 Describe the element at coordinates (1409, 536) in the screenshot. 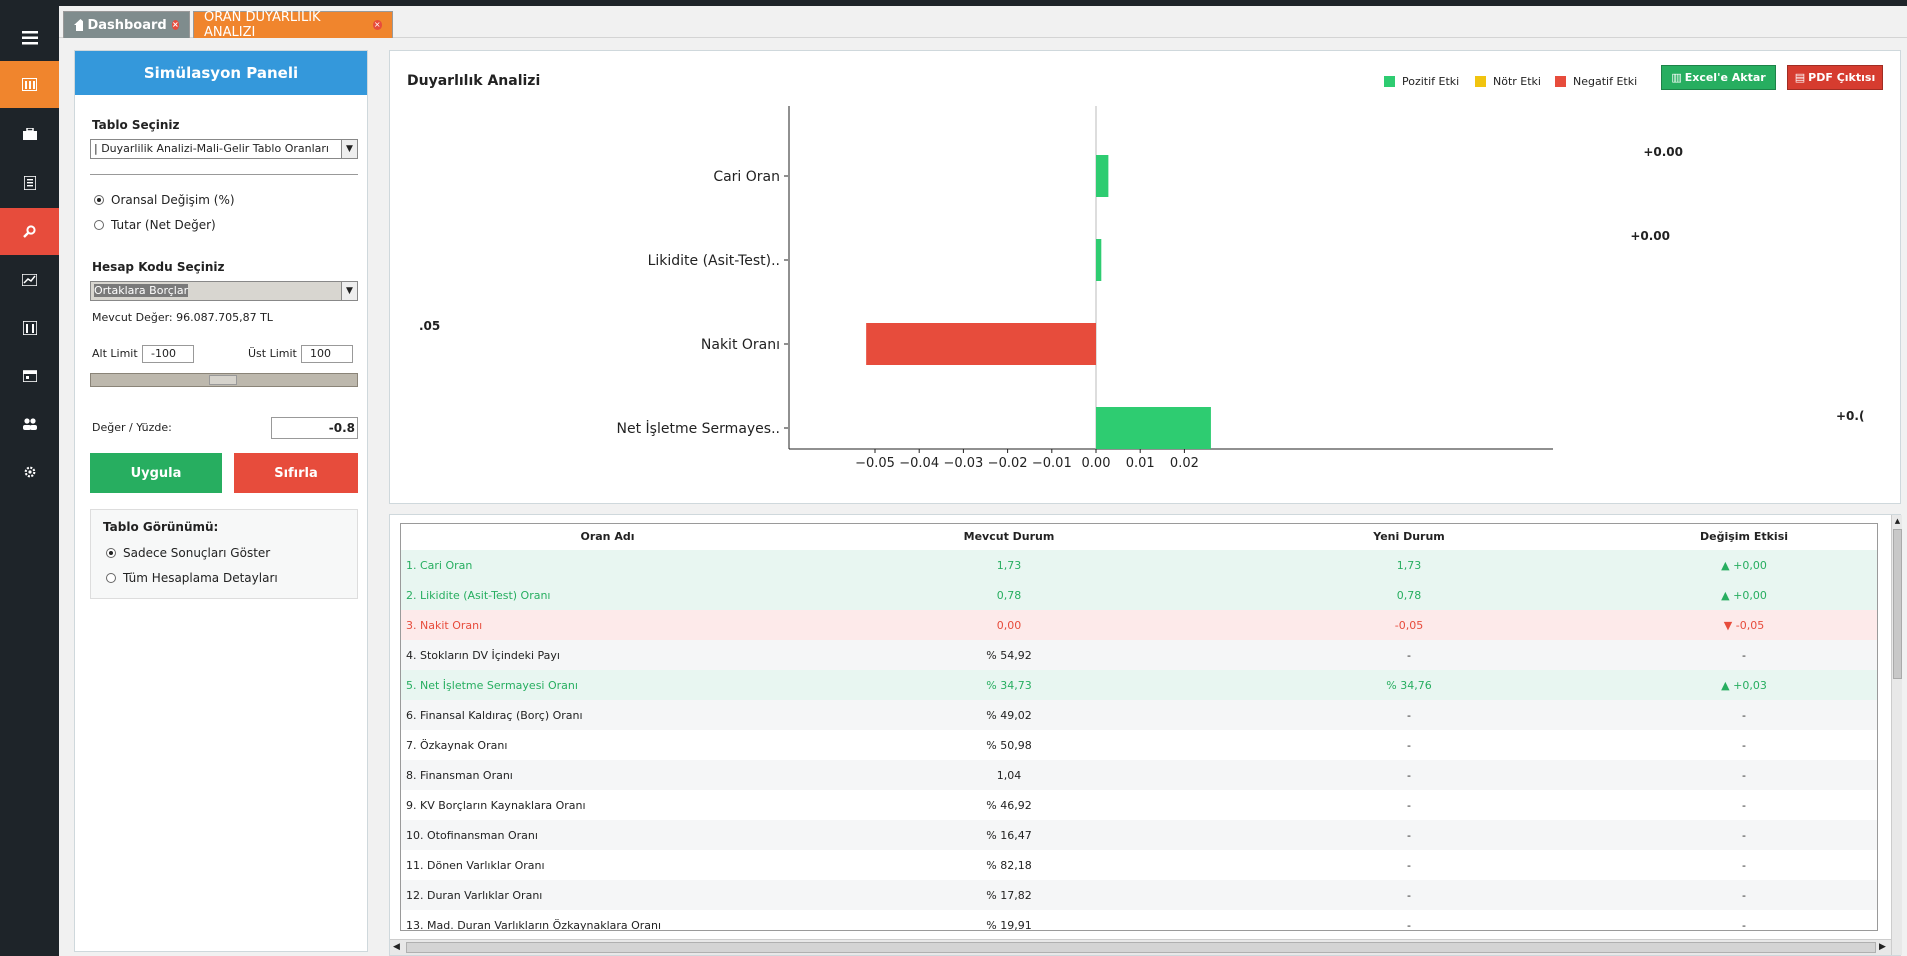

I see `header-cell: Yeni Durum` at that location.